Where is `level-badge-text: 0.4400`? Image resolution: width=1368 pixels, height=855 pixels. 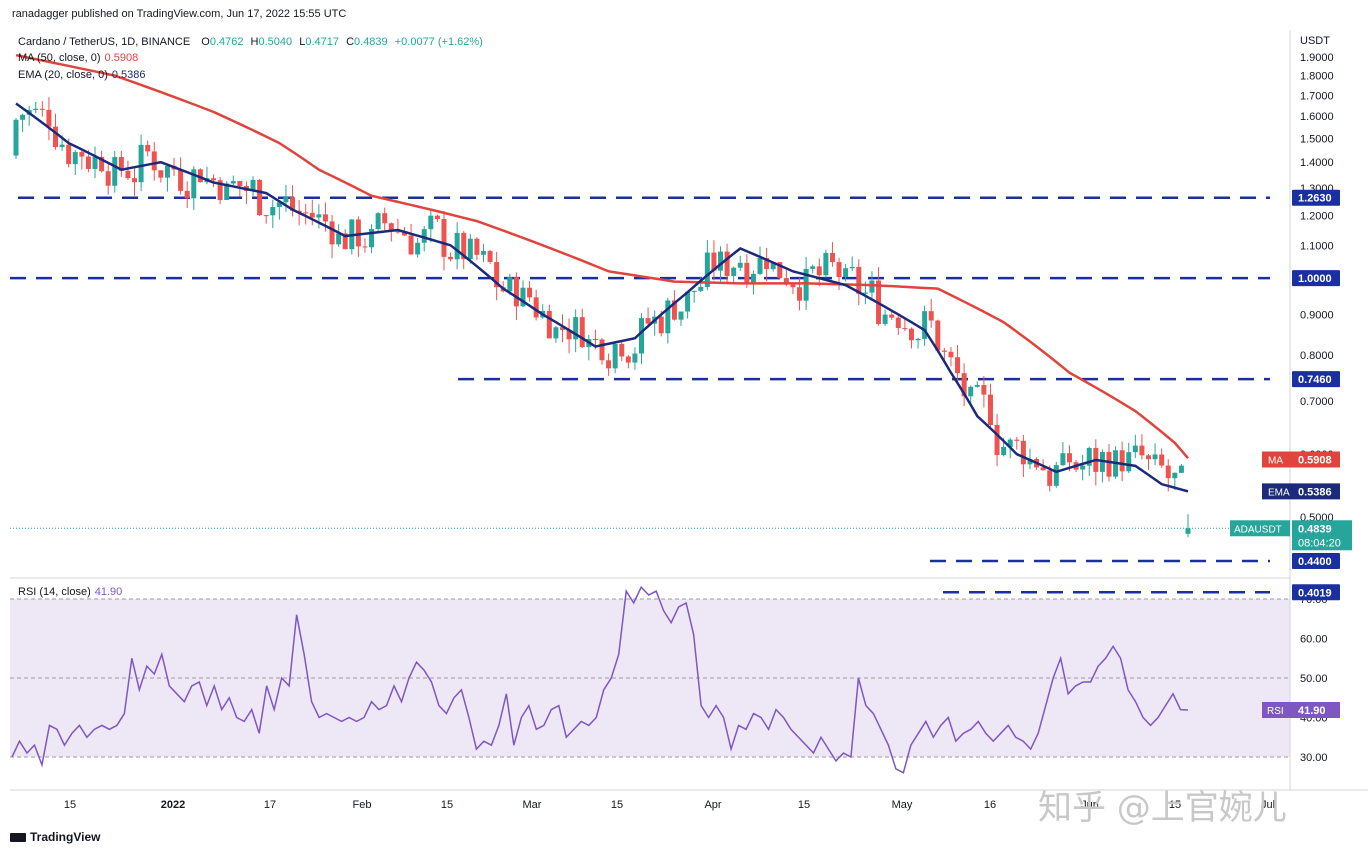
level-badge-text: 0.4400 is located at coordinates (1315, 562).